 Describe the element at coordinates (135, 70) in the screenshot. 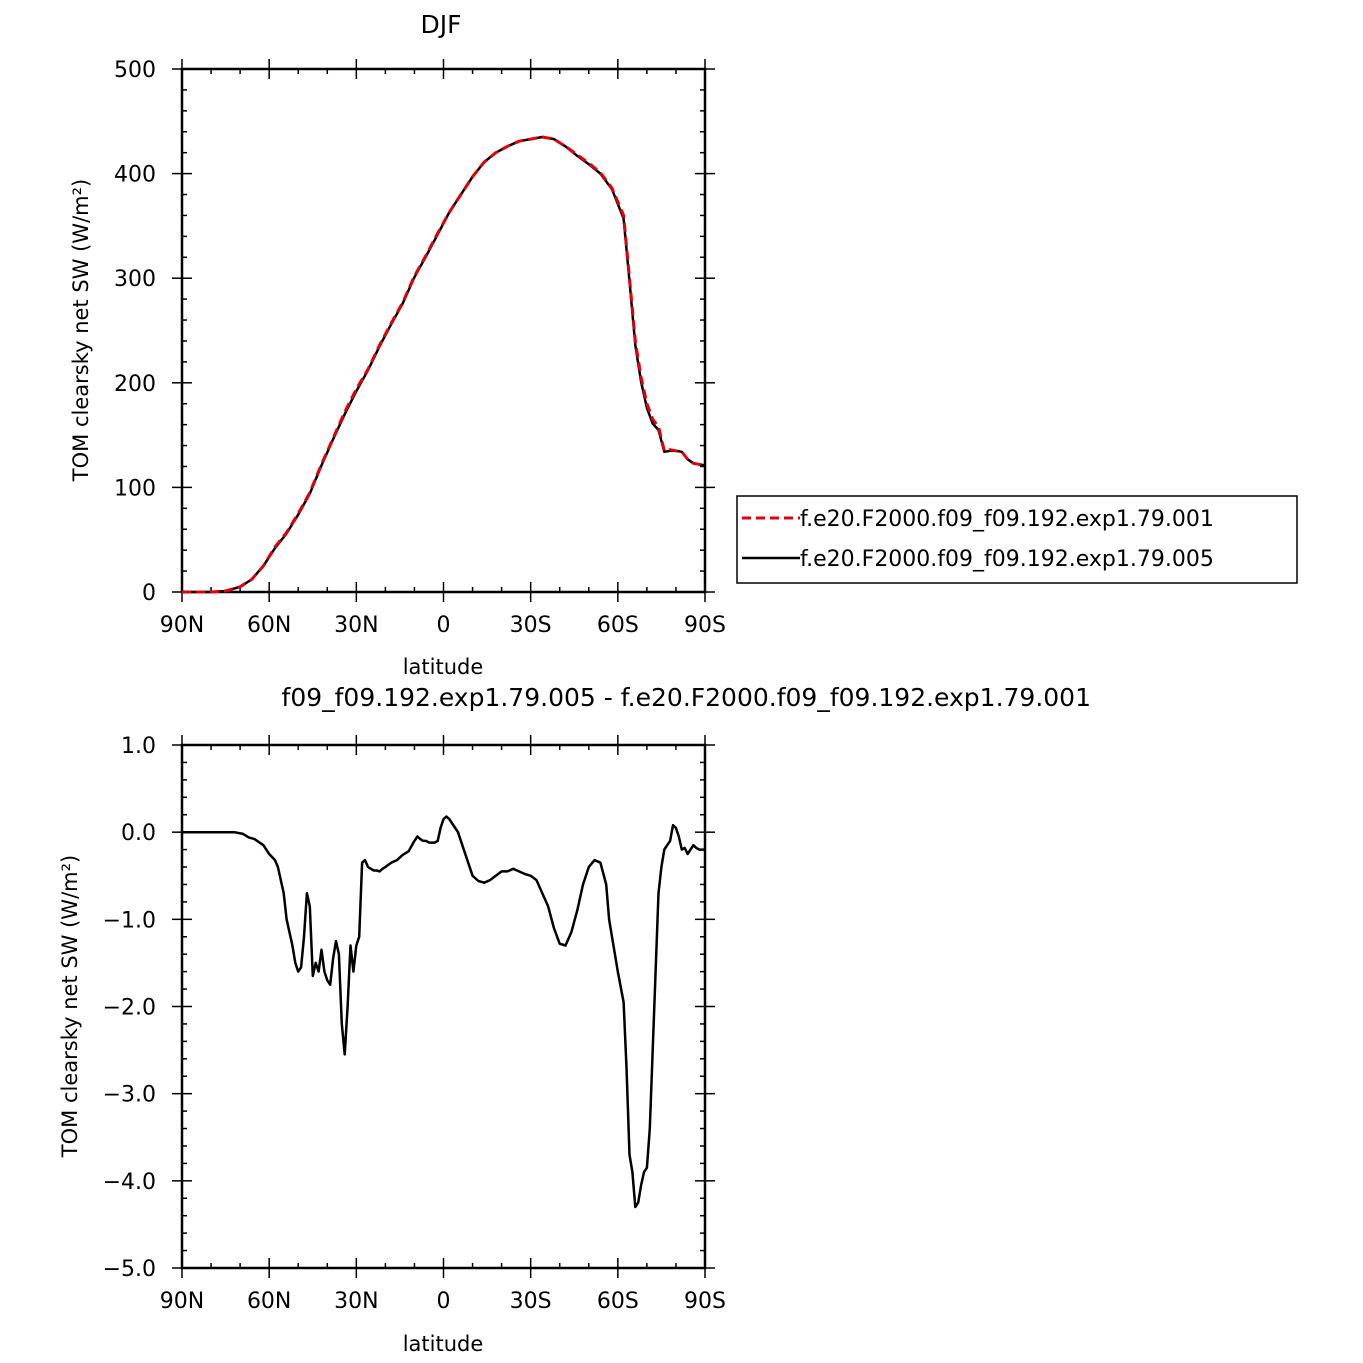

I see `y-tick-label: 500` at that location.